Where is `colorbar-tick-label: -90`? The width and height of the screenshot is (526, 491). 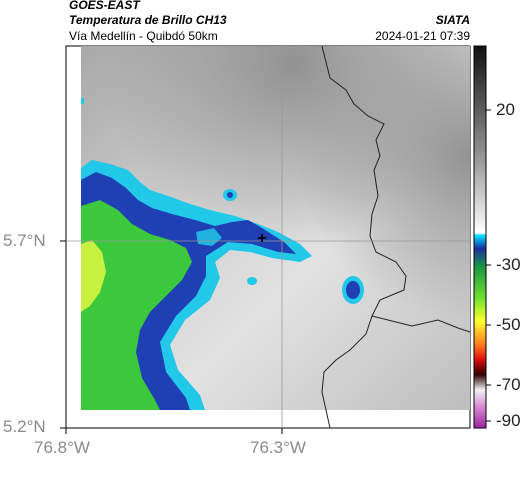
colorbar-tick-label: -90 is located at coordinates (508, 420).